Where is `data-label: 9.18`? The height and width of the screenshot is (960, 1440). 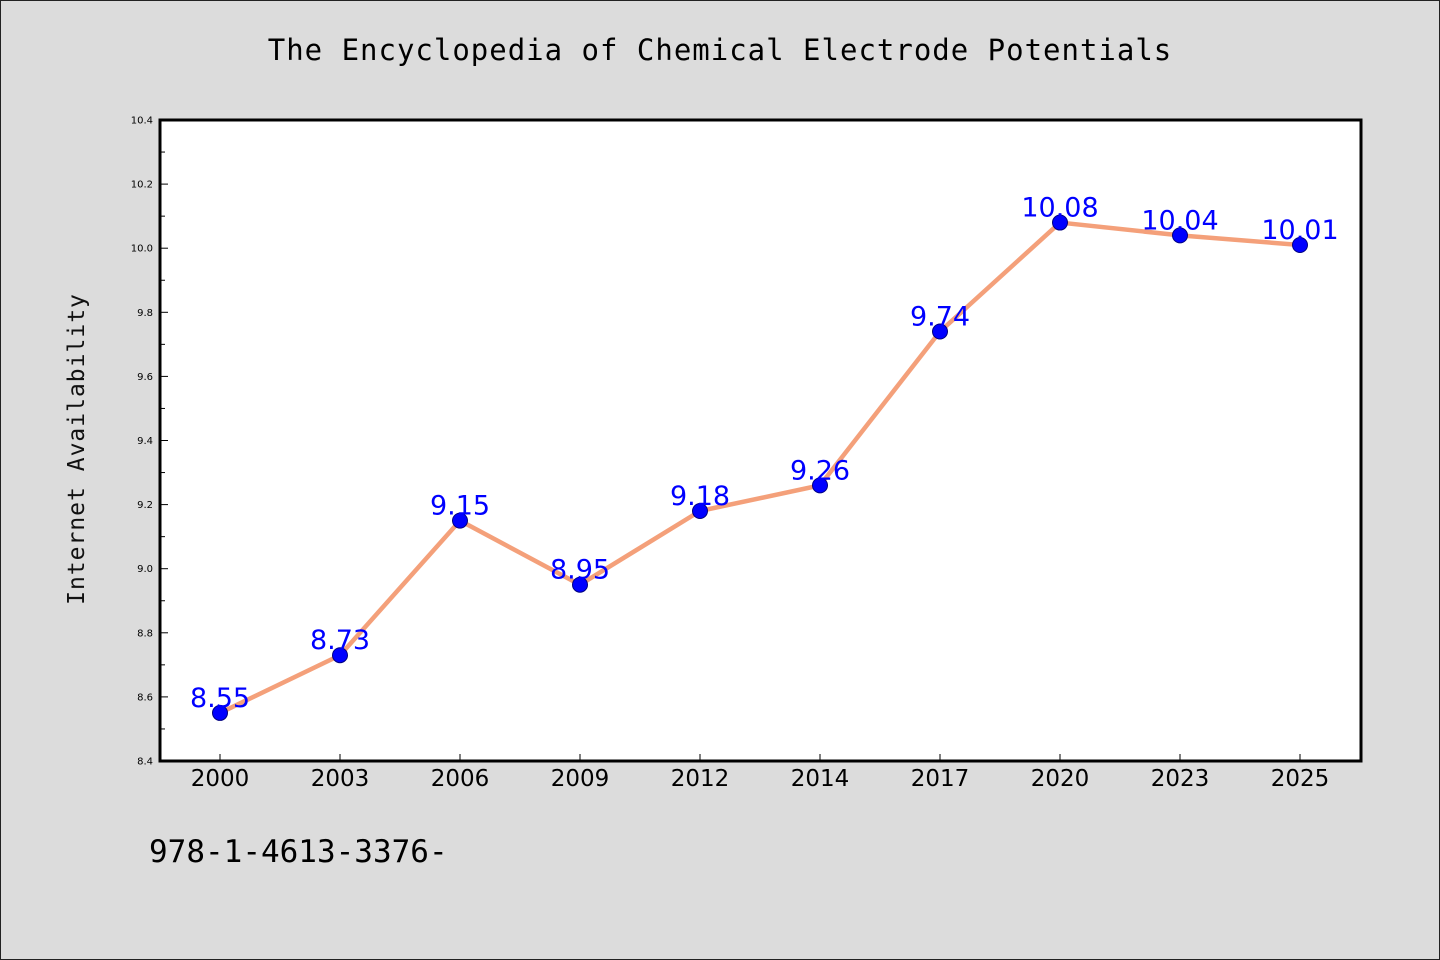
data-label: 9.18 is located at coordinates (700, 496).